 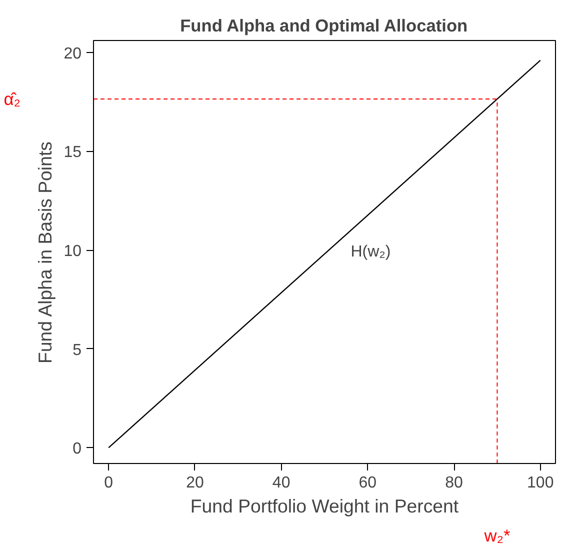 I want to click on x-tick-label: 0, so click(x=109, y=483).